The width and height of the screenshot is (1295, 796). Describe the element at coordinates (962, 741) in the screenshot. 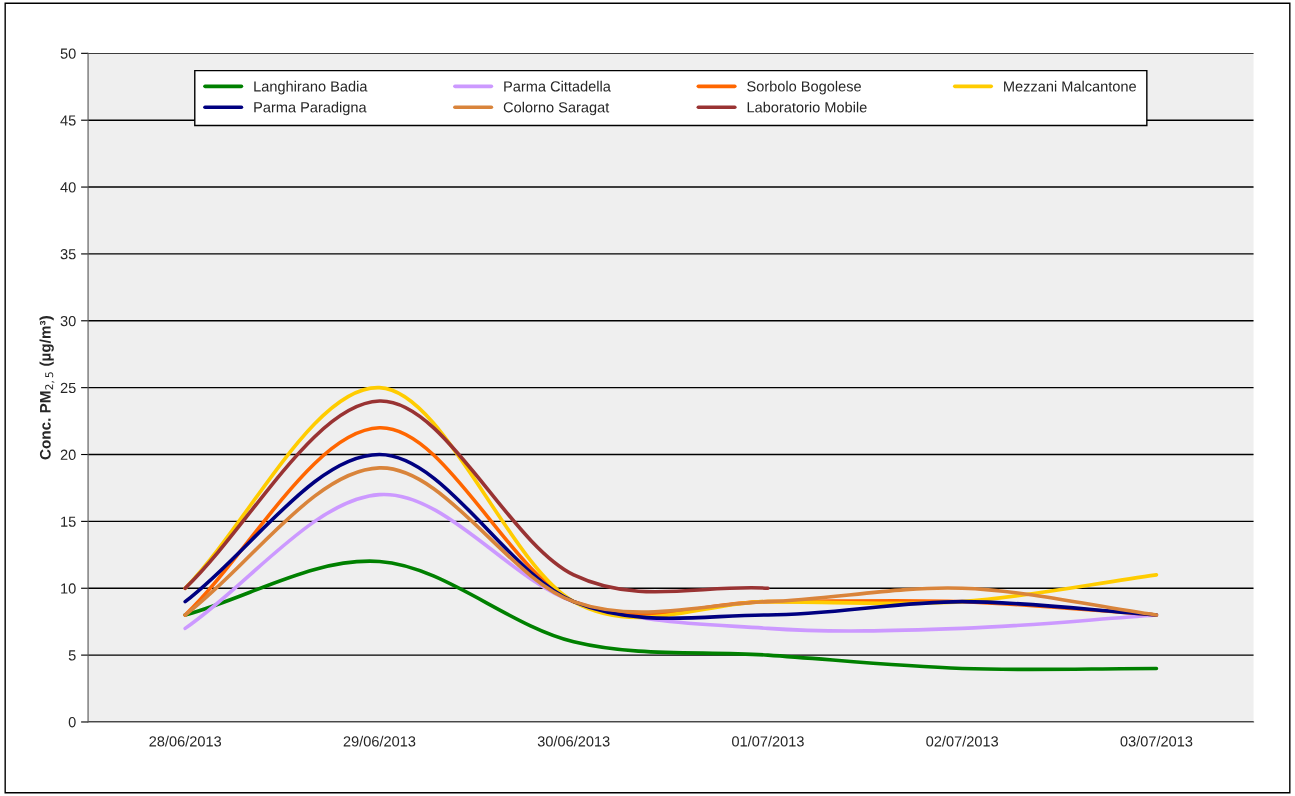

I see `x-tick-label: 02/07/2013` at that location.